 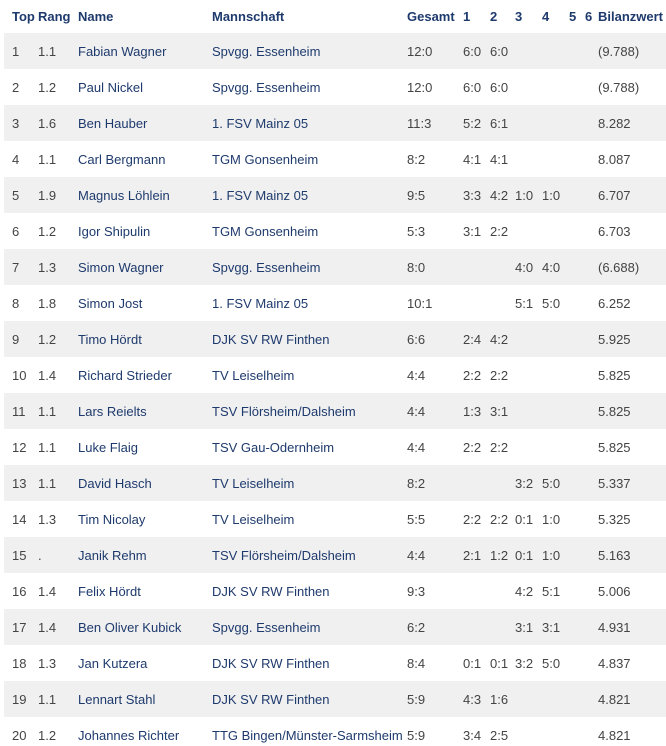 I want to click on cell-bilanzwert: (6.688), so click(x=619, y=267).